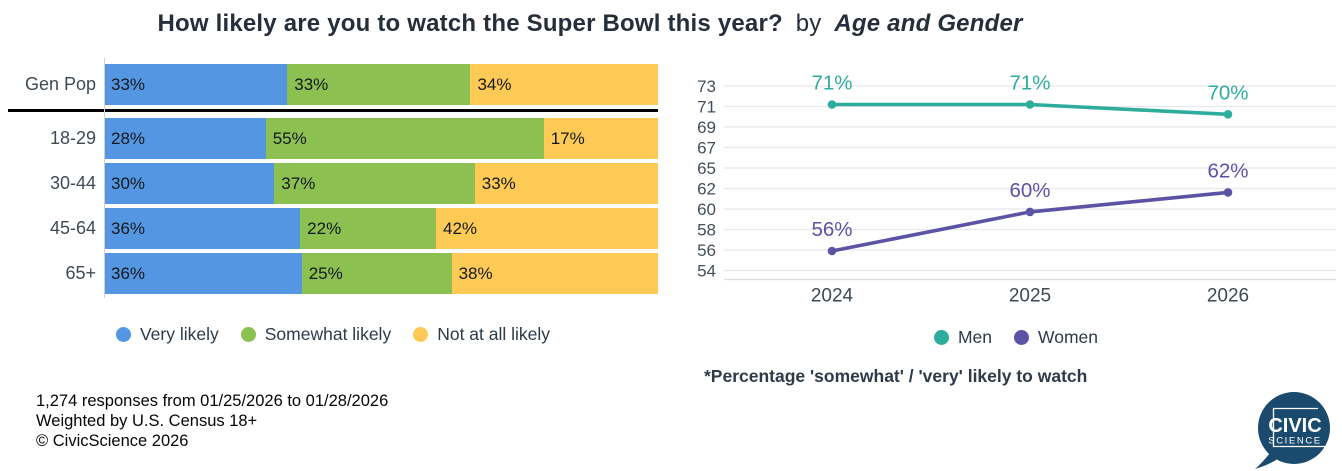 This screenshot has width=1342, height=471. I want to click on bar-row-45-64: 45-64 36% 22% 42%, so click(333, 228).